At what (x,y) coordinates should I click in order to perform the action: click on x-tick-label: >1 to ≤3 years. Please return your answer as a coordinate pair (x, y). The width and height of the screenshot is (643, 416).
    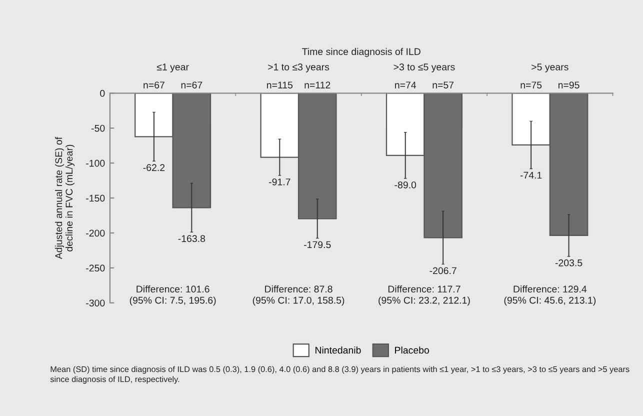
    Looking at the image, I should click on (299, 68).